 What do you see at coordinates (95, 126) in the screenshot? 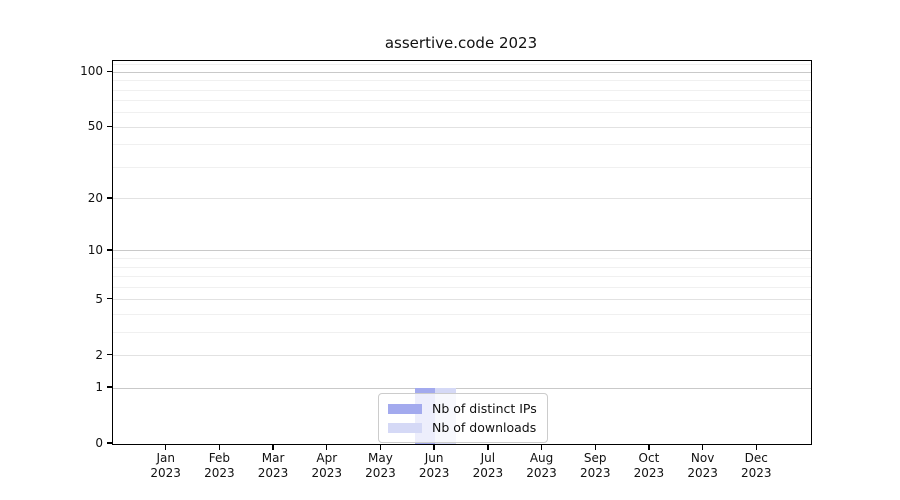
I see `y-tick-label-50: 50` at bounding box center [95, 126].